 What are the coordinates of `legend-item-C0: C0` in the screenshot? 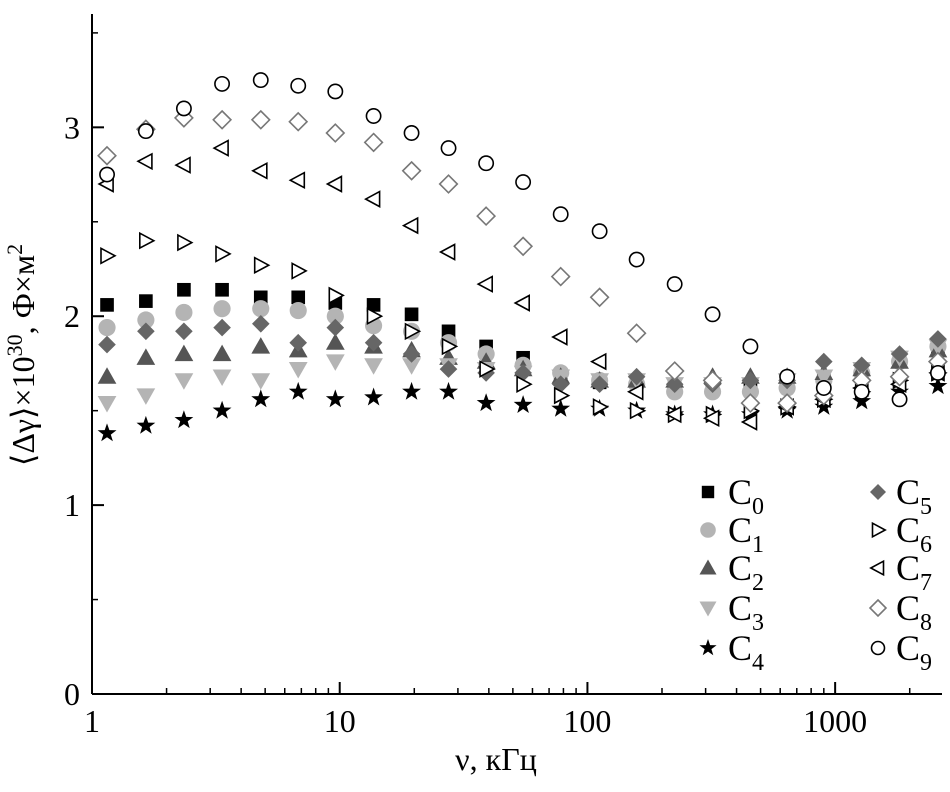 It's located at (732, 496).